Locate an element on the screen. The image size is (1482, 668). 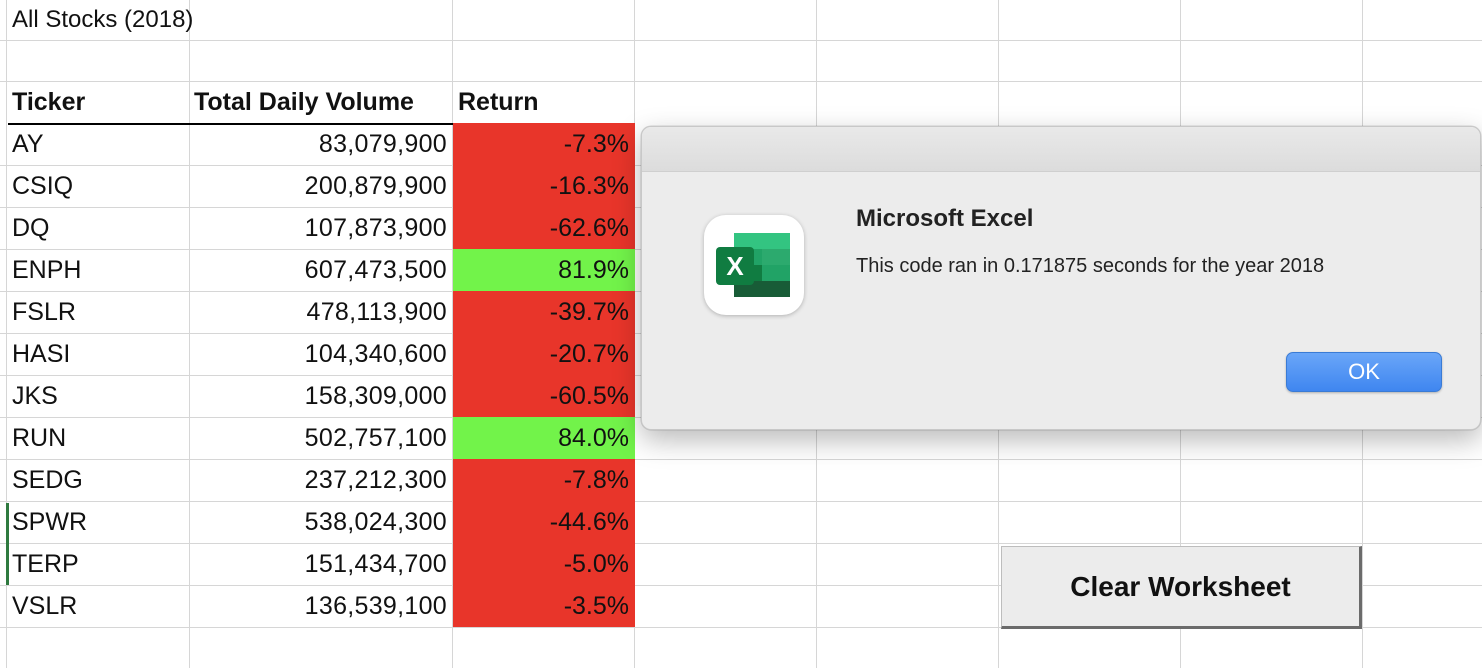
ticker-cell: CSIQ is located at coordinates (43, 186).